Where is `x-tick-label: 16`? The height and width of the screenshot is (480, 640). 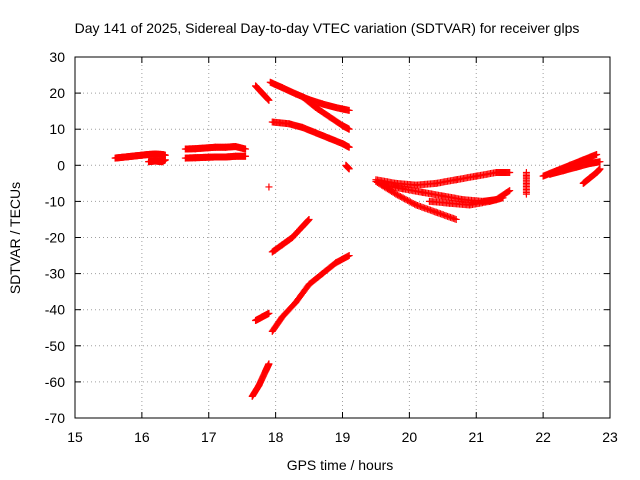
x-tick-label: 16 is located at coordinates (142, 437).